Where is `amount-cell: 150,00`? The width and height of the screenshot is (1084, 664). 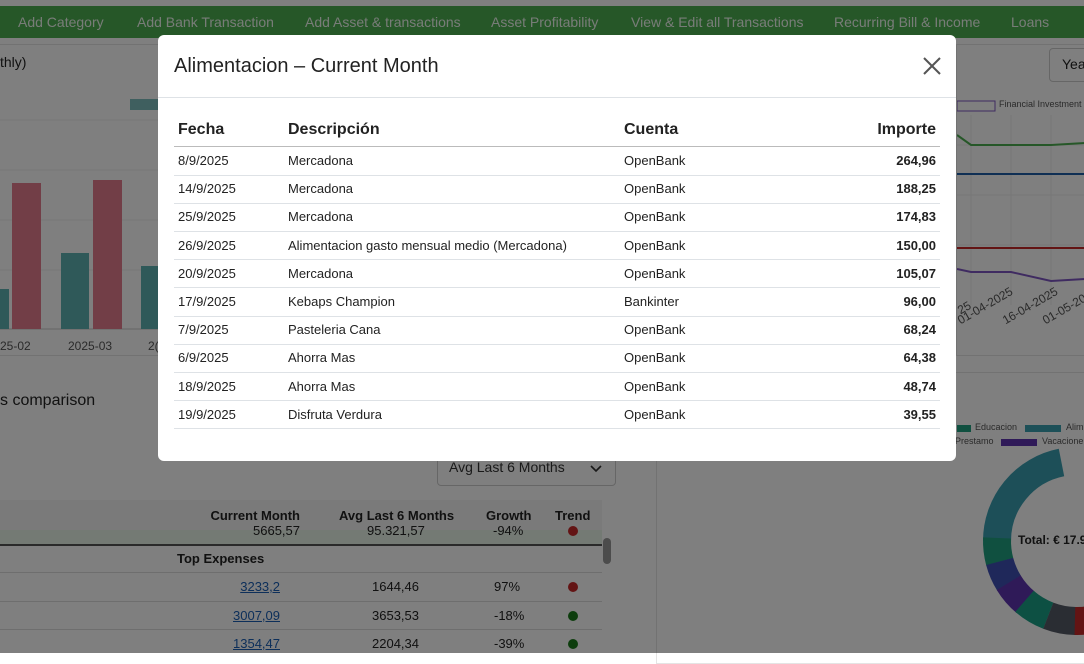
amount-cell: 150,00 is located at coordinates (916, 245).